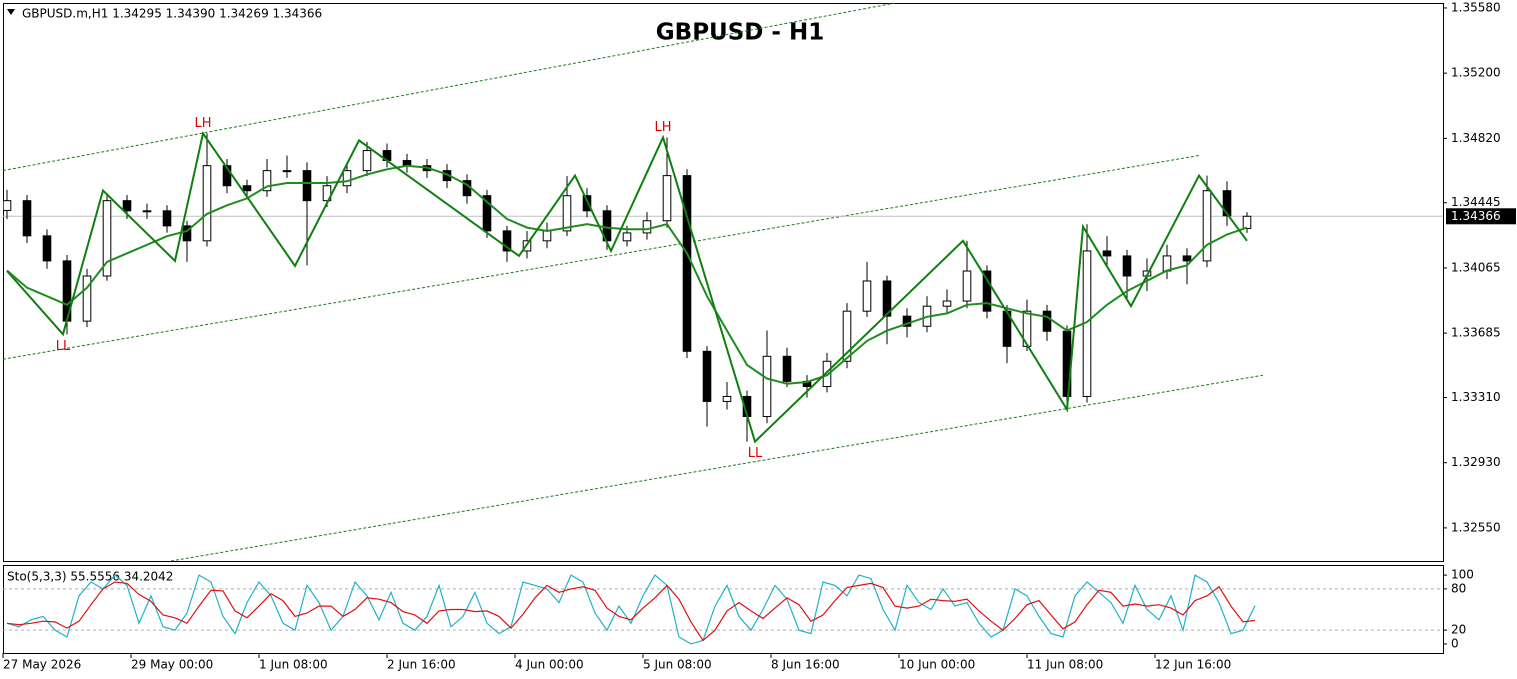 Image resolution: width=1517 pixels, height=679 pixels. Describe the element at coordinates (1065, 665) in the screenshot. I see `x-tick-label: 11 Jun 08:00` at that location.